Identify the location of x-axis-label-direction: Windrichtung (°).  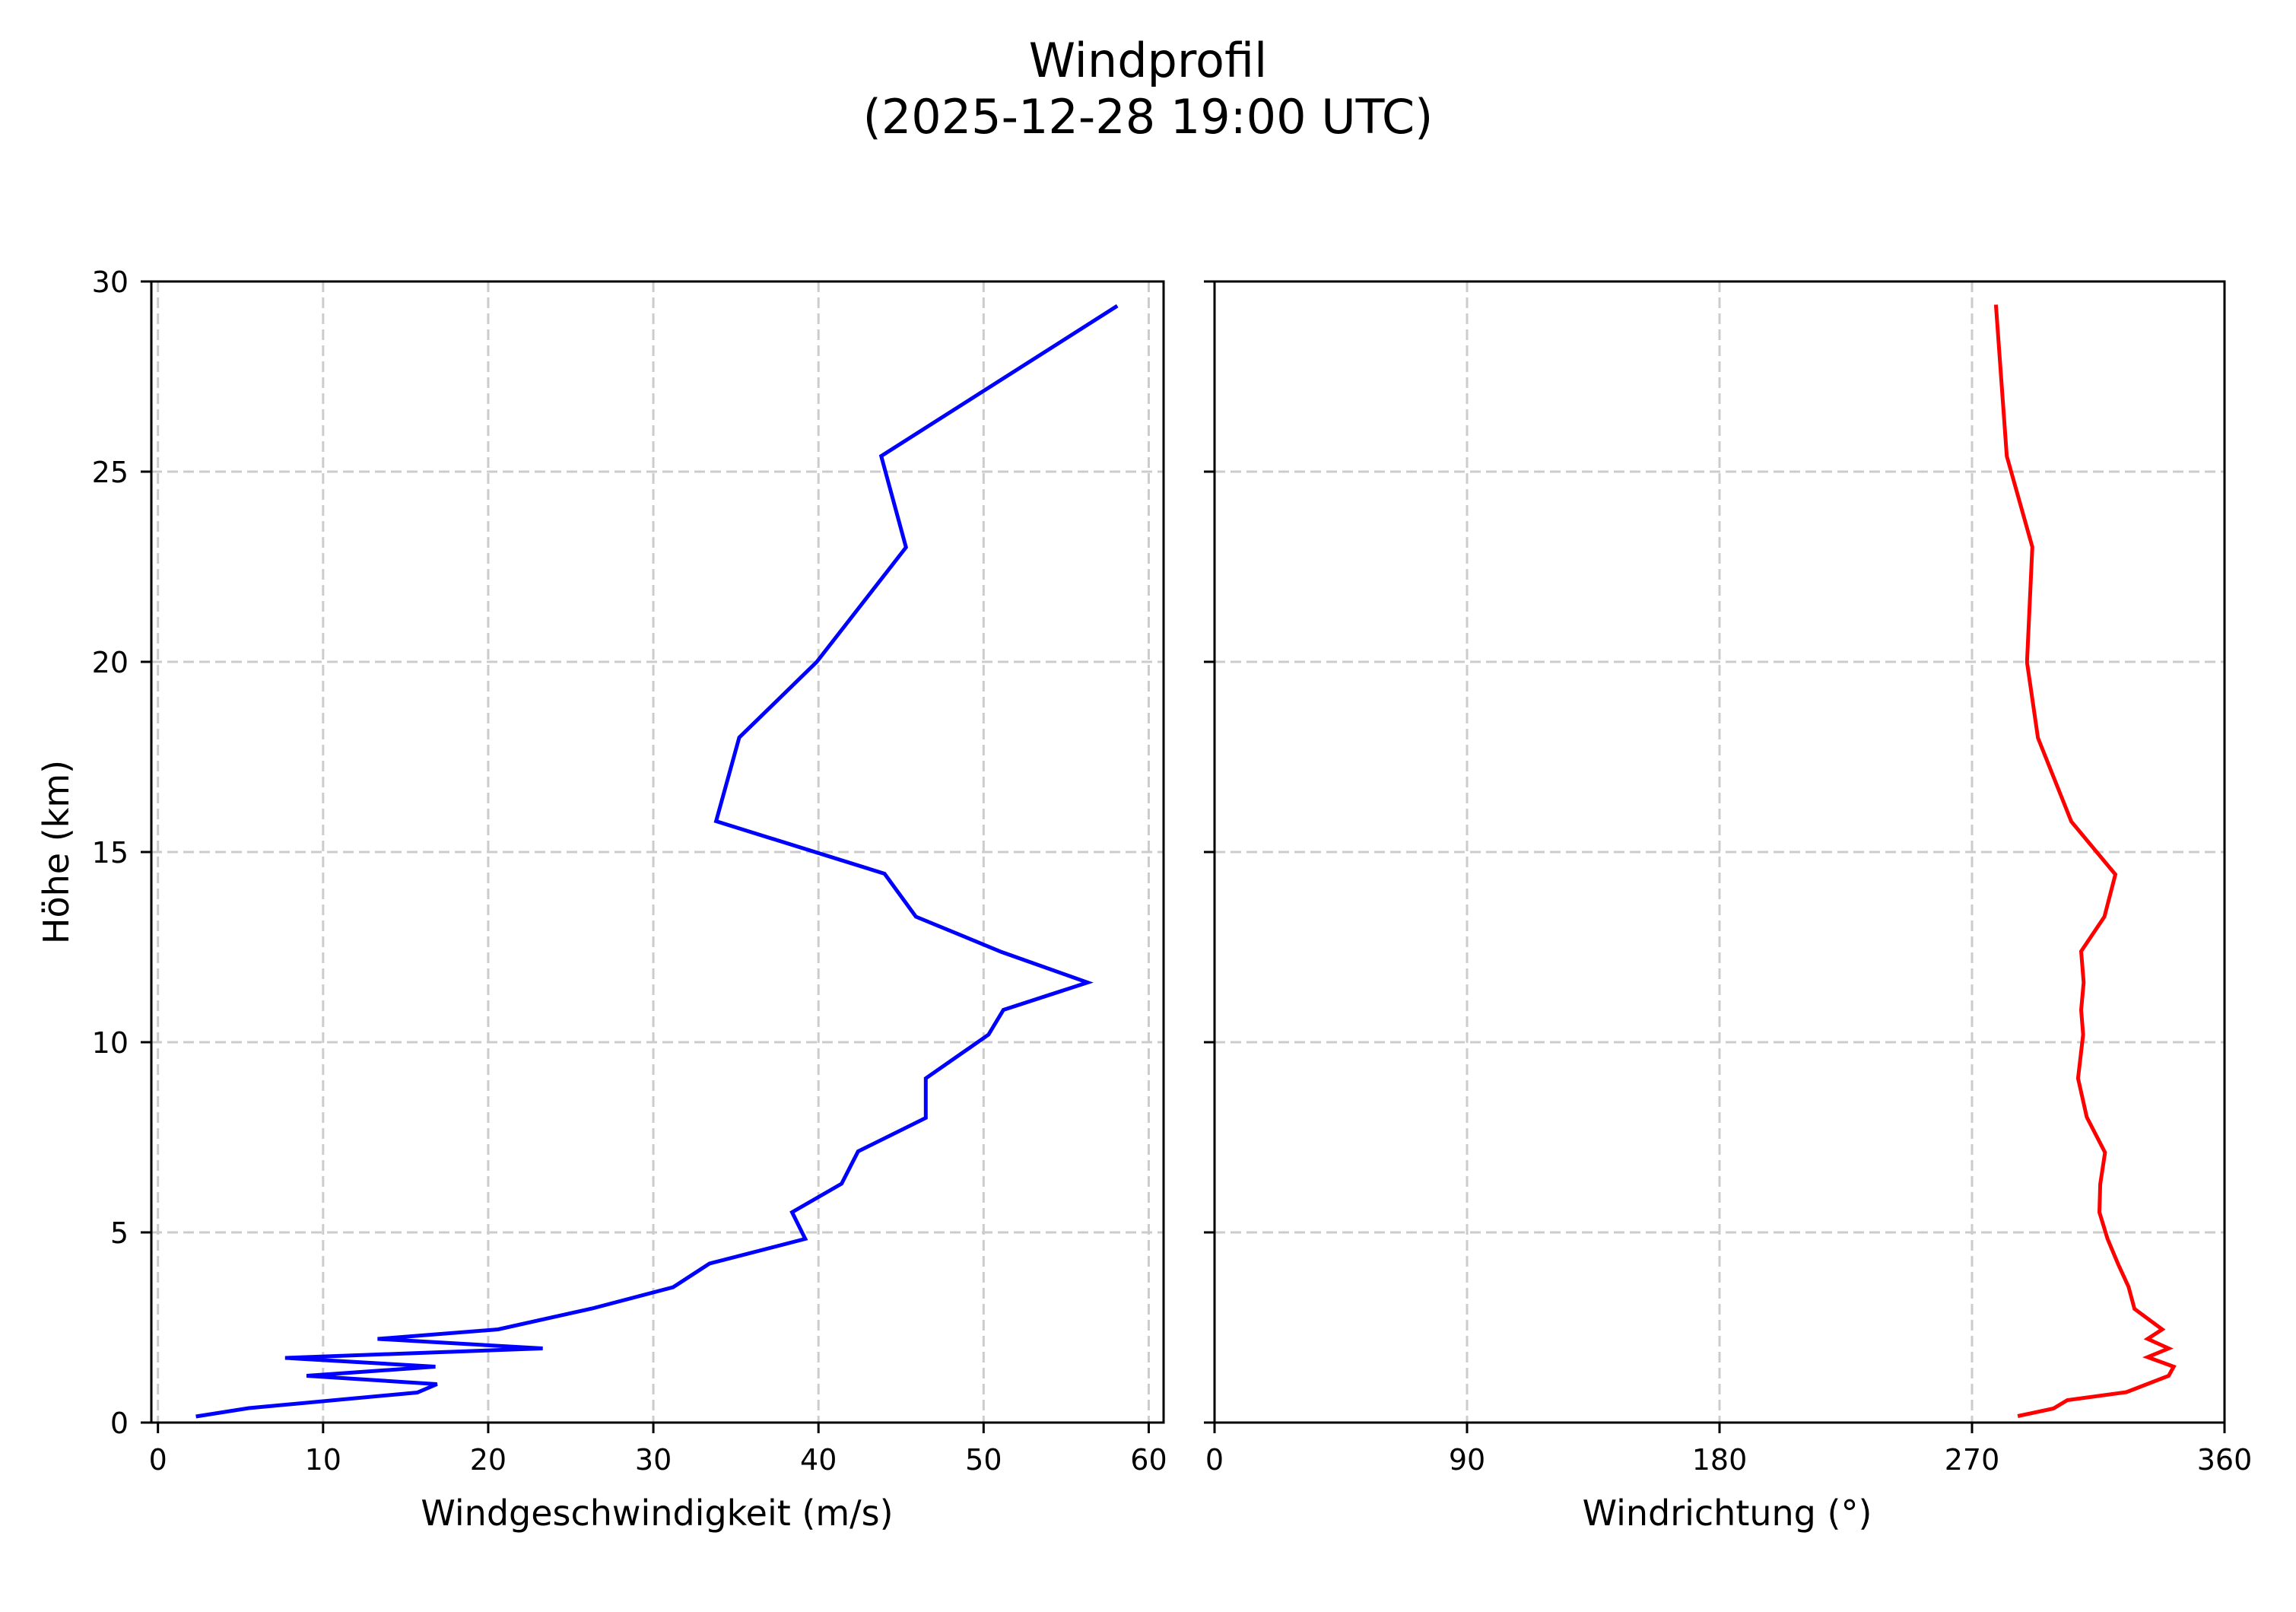
(1728, 1513).